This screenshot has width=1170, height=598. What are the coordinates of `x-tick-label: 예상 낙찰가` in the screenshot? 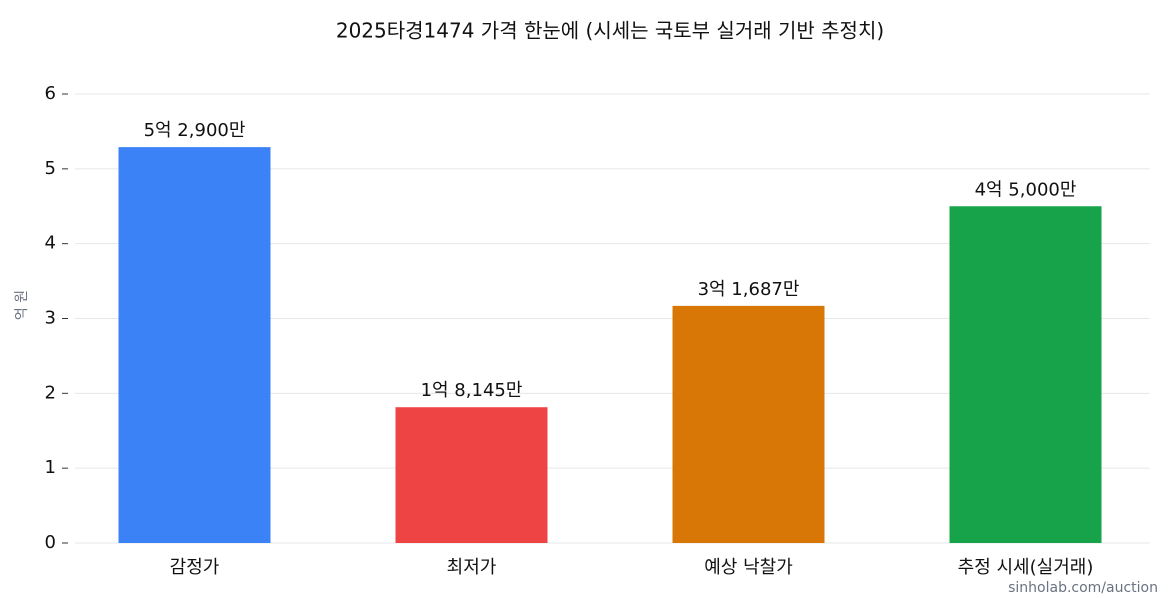 It's located at (748, 567).